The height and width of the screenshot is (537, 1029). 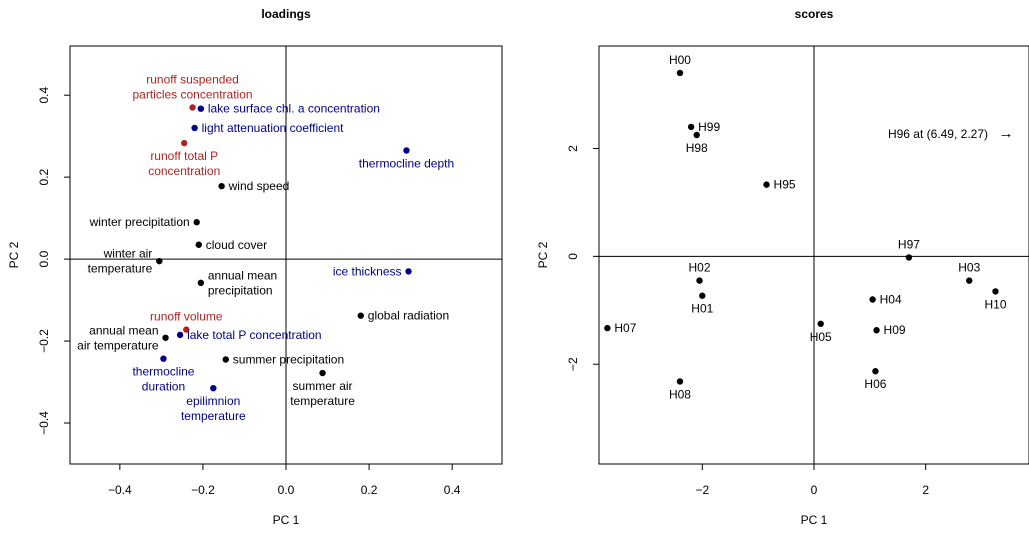 What do you see at coordinates (895, 330) in the screenshot?
I see `point-label: H09` at bounding box center [895, 330].